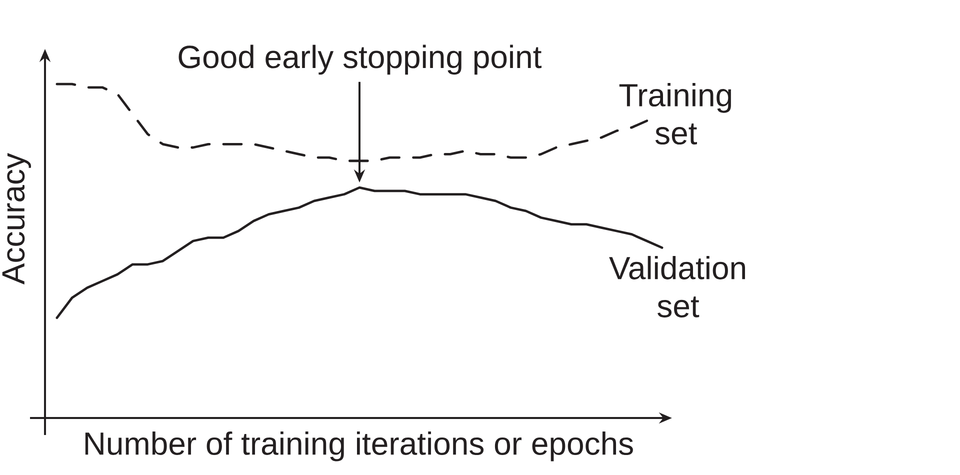  Describe the element at coordinates (360, 59) in the screenshot. I see `text: Good early stopping point` at that location.